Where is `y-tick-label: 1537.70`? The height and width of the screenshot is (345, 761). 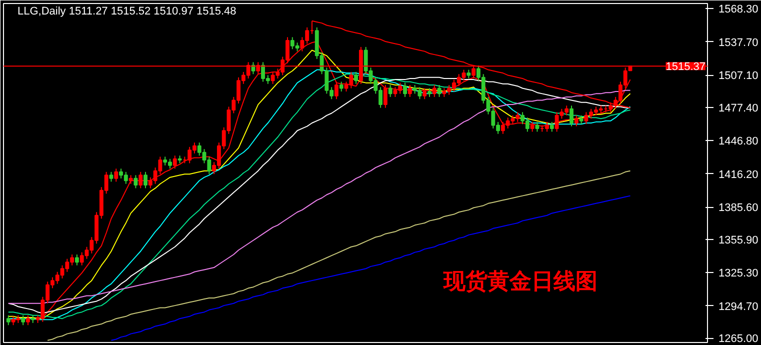 y-tick-label: 1537.70 is located at coordinates (738, 42).